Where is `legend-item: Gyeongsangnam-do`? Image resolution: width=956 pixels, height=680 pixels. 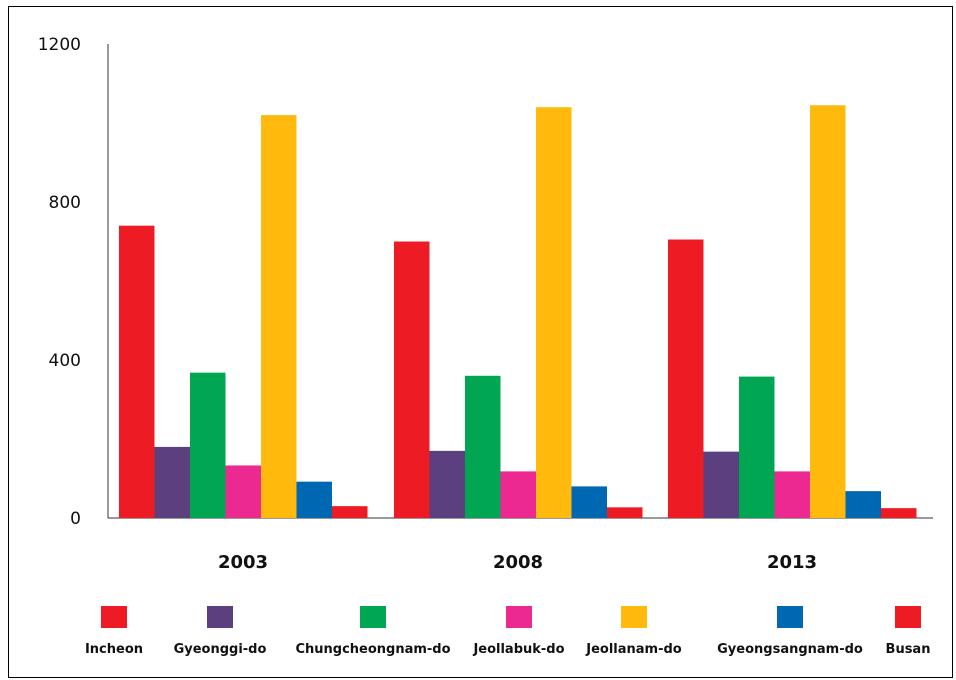
legend-item: Gyeongsangnam-do is located at coordinates (790, 631).